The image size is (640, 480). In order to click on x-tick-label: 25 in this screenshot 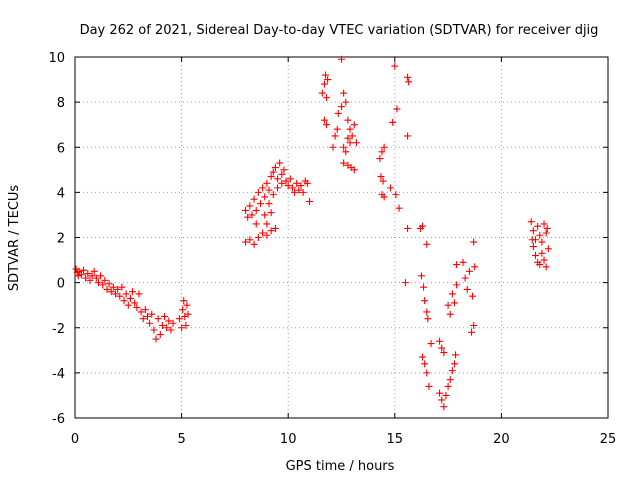, I will do `click(608, 439)`.